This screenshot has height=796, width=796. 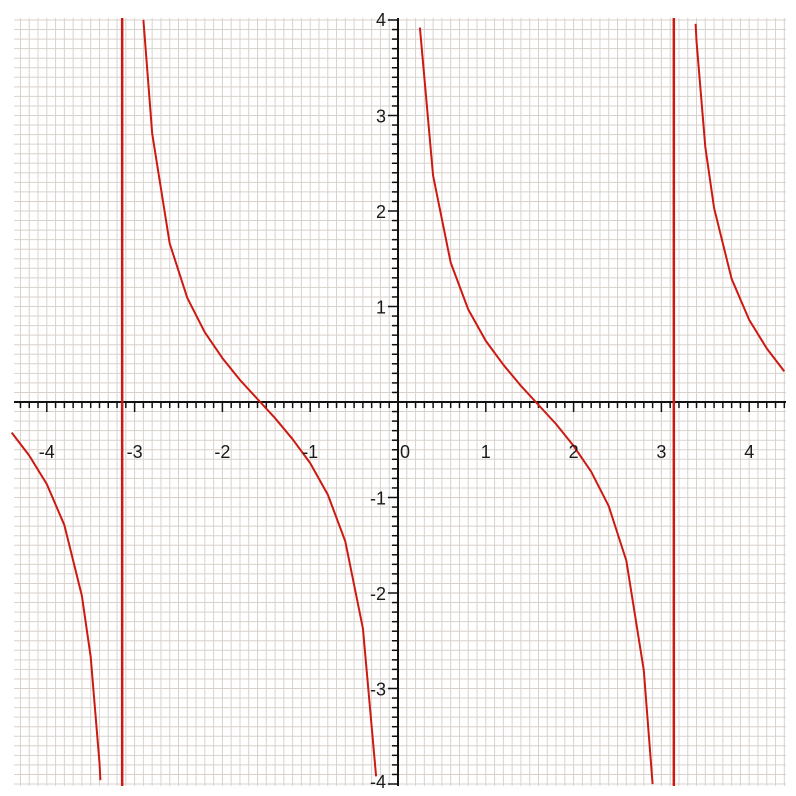 What do you see at coordinates (749, 452) in the screenshot?
I see `x-tick-label: 4` at bounding box center [749, 452].